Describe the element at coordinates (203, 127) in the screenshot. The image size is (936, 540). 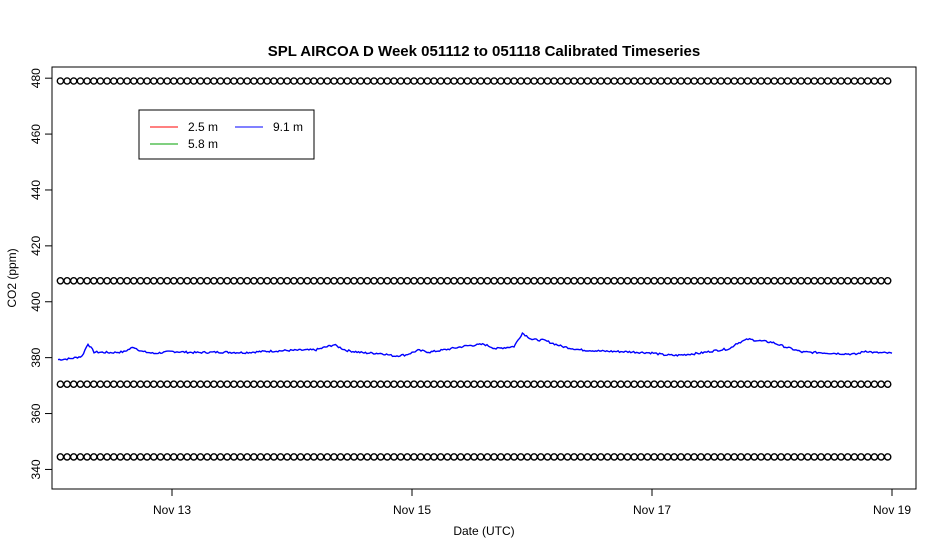
I see `legend-label-2-5m: 2.5 m` at that location.